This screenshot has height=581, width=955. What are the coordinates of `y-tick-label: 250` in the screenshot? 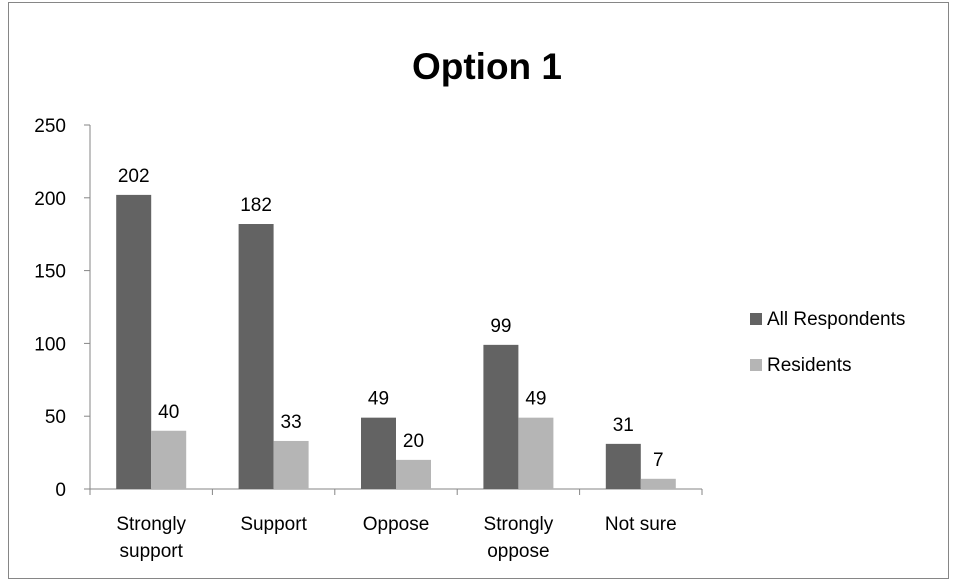 It's located at (50, 126).